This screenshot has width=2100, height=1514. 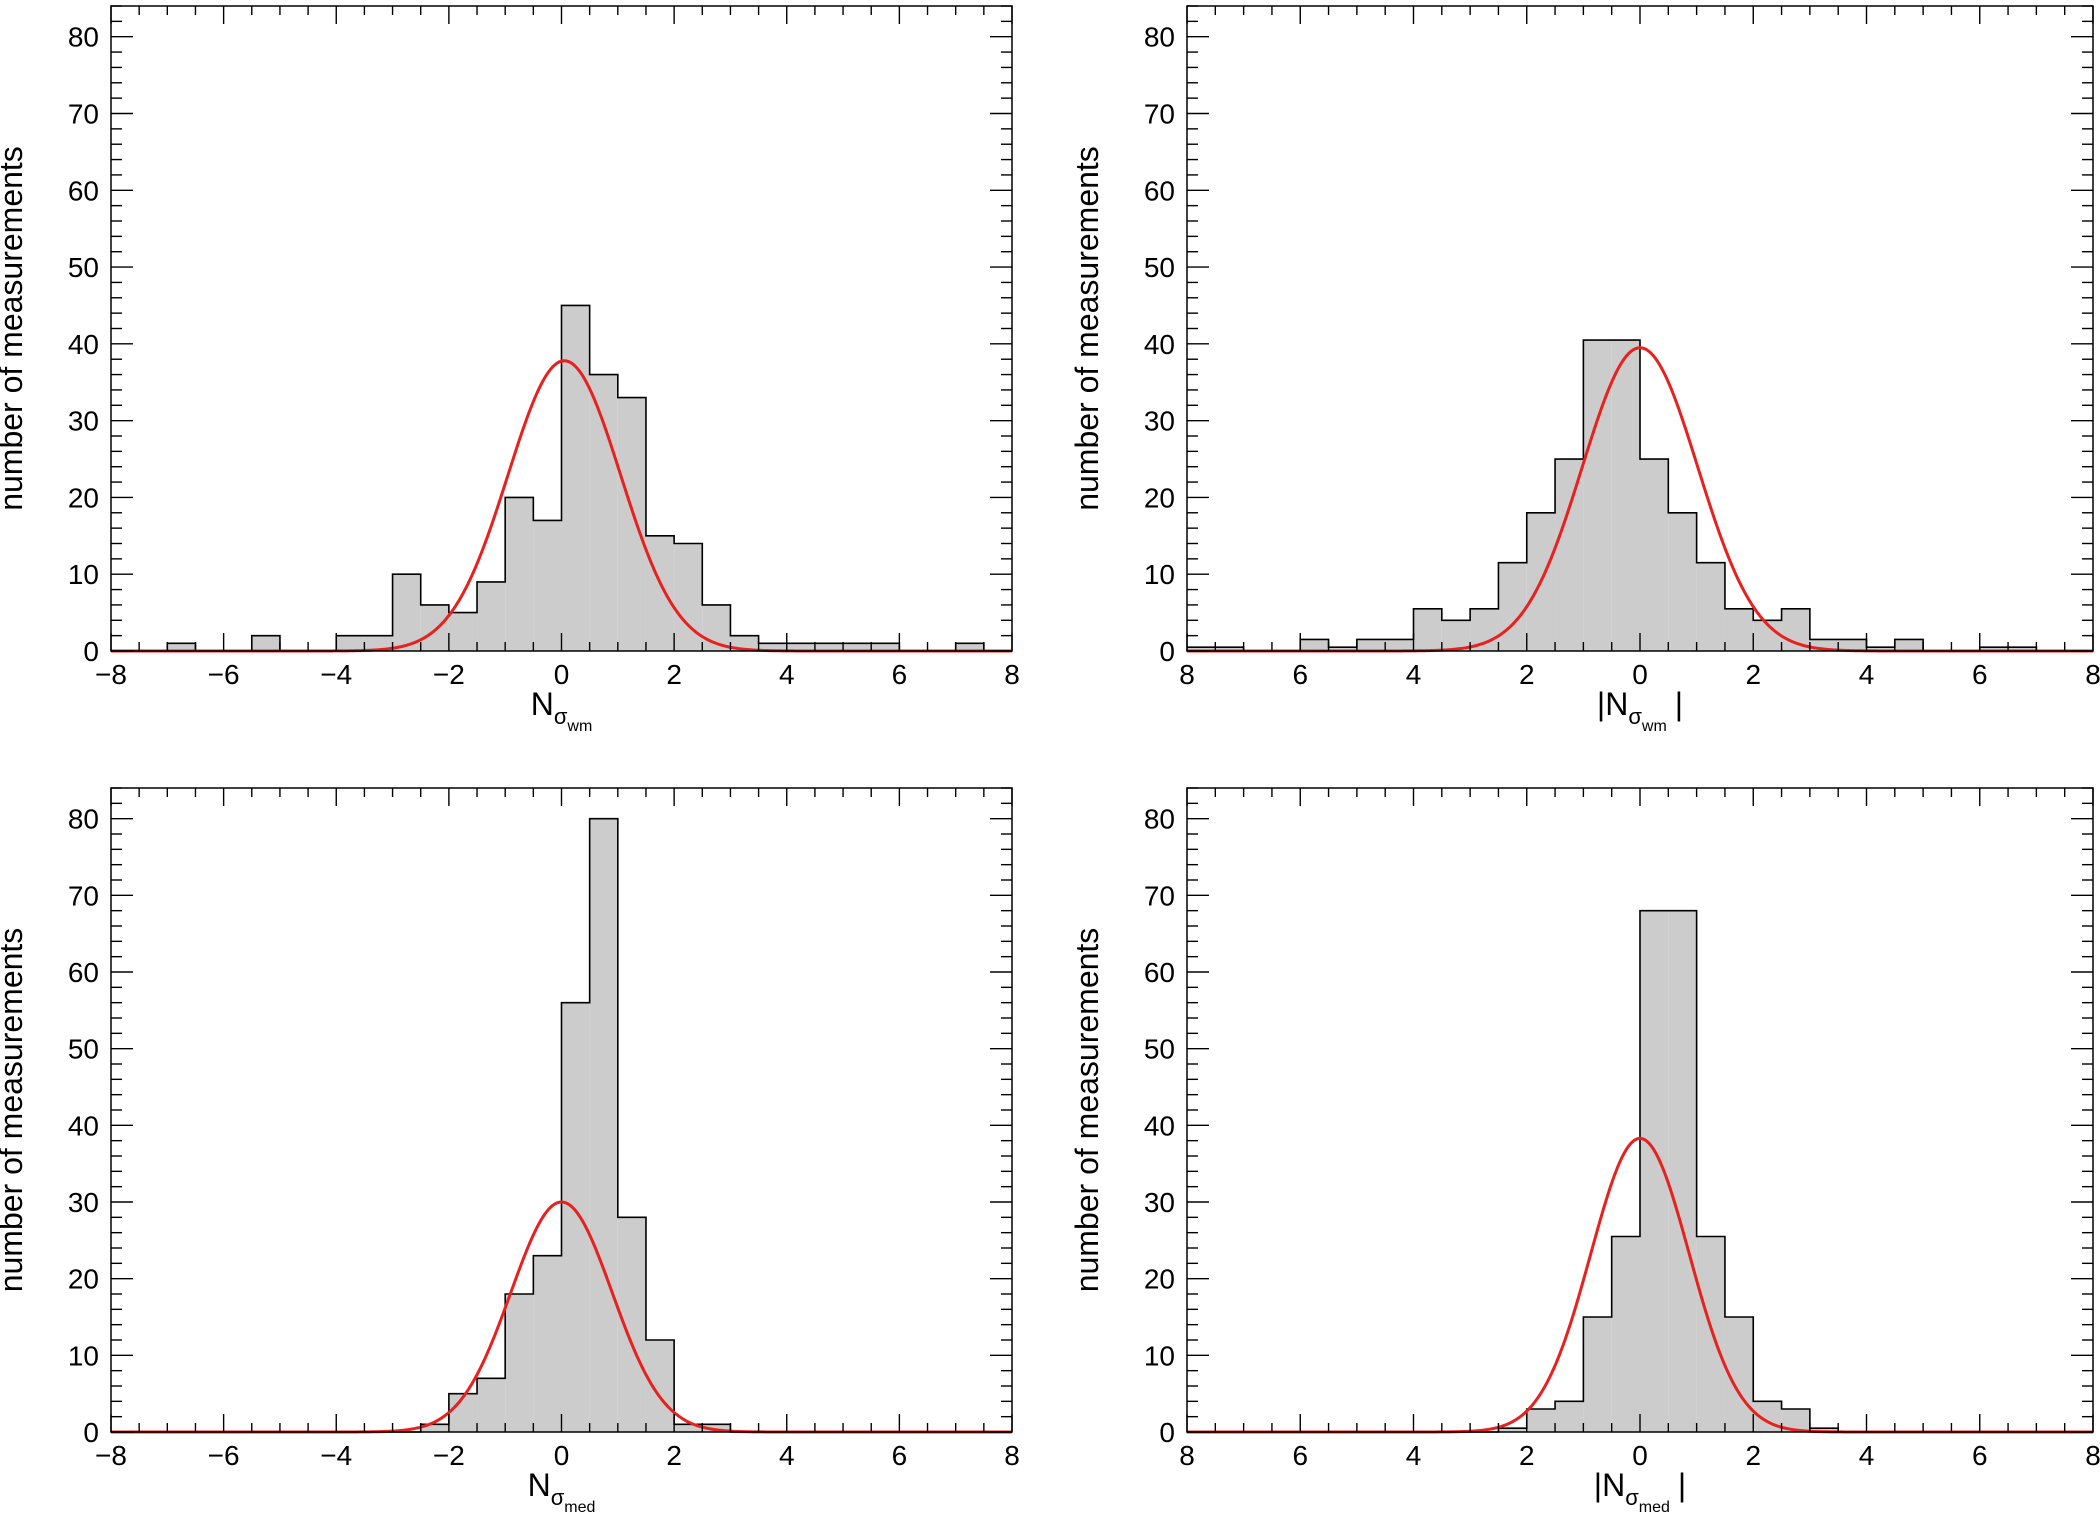 I want to click on x-axis-label: |Nσwm|, so click(x=1640, y=710).